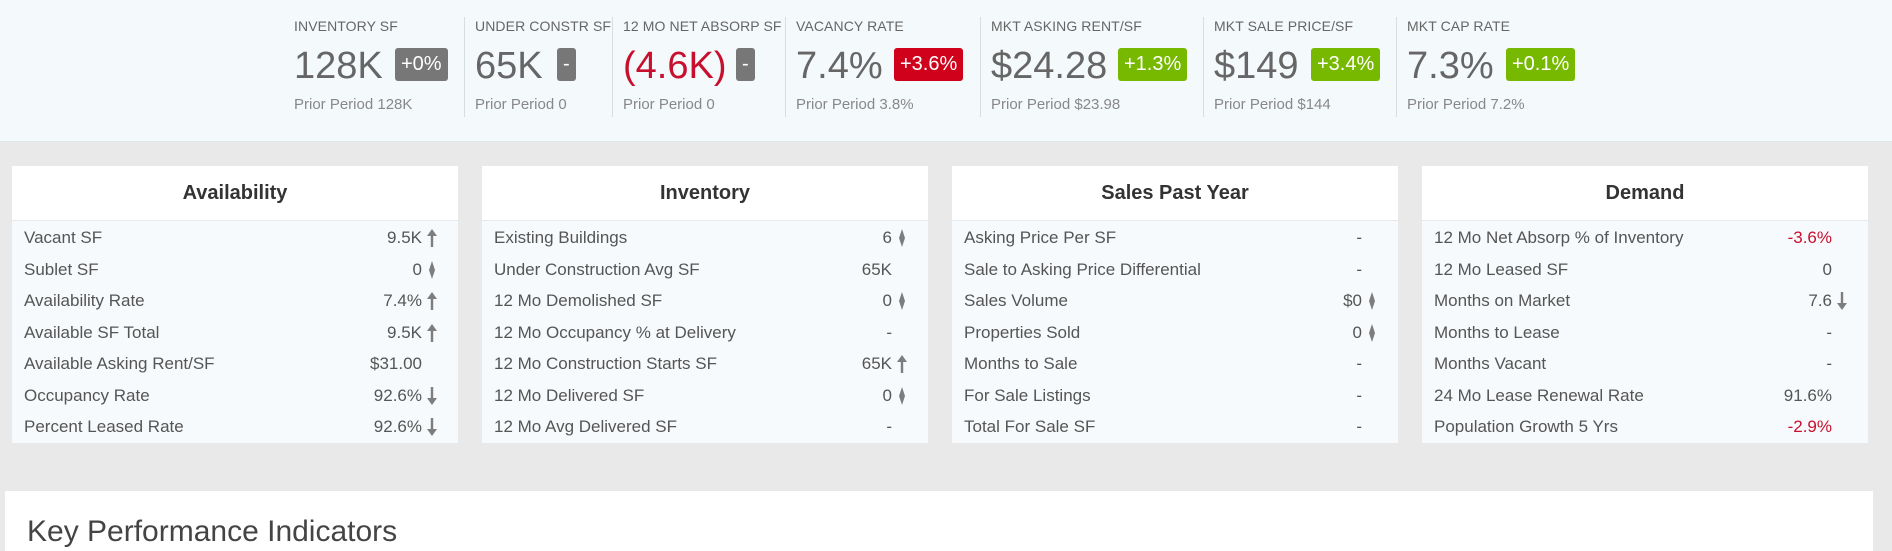 The image size is (1892, 551). Describe the element at coordinates (1153, 64) in the screenshot. I see `kpi-change-badge: +1.3%` at that location.